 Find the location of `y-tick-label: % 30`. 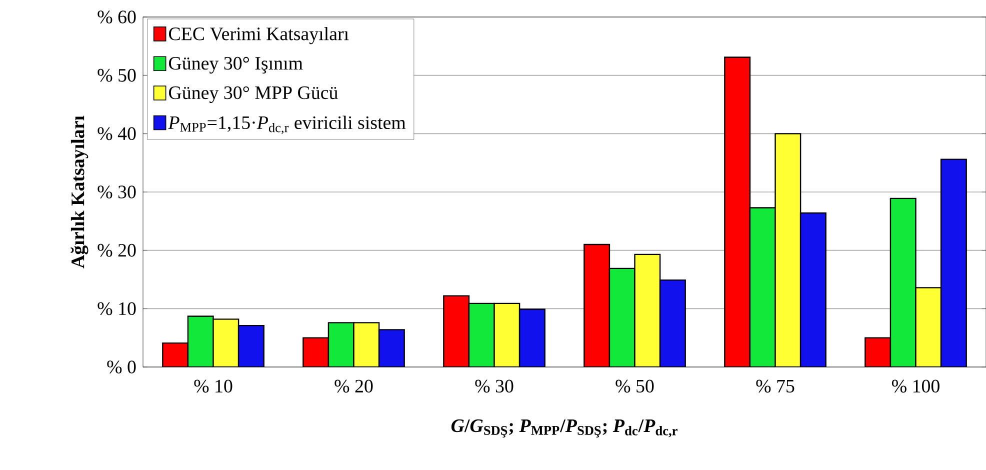

y-tick-label: % 30 is located at coordinates (117, 192).